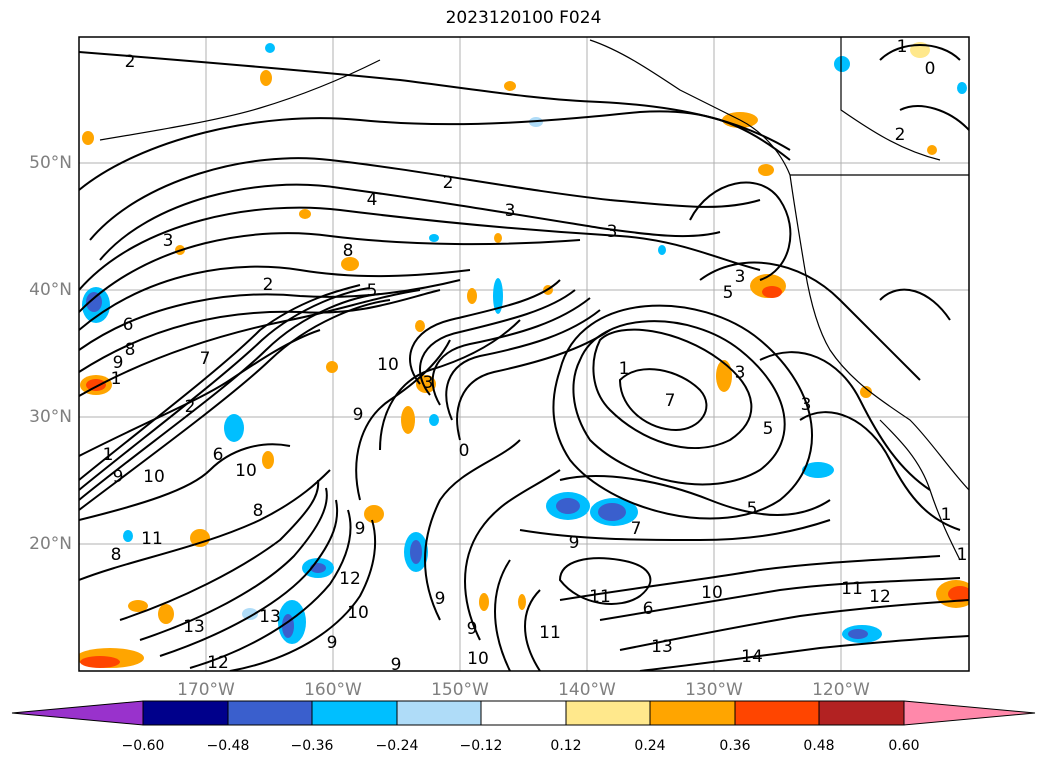  I want to click on colorbar-tick: −0.12, so click(481, 746).